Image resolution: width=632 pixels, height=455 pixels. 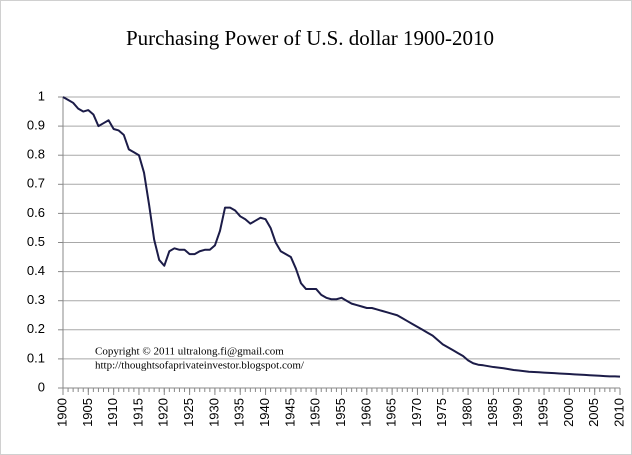 What do you see at coordinates (542, 412) in the screenshot?
I see `x-tick-label: 1995` at bounding box center [542, 412].